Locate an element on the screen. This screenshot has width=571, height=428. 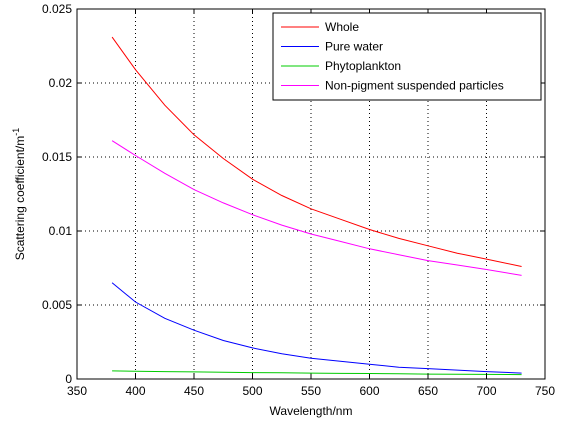
legend-label: Whole is located at coordinates (342, 27).